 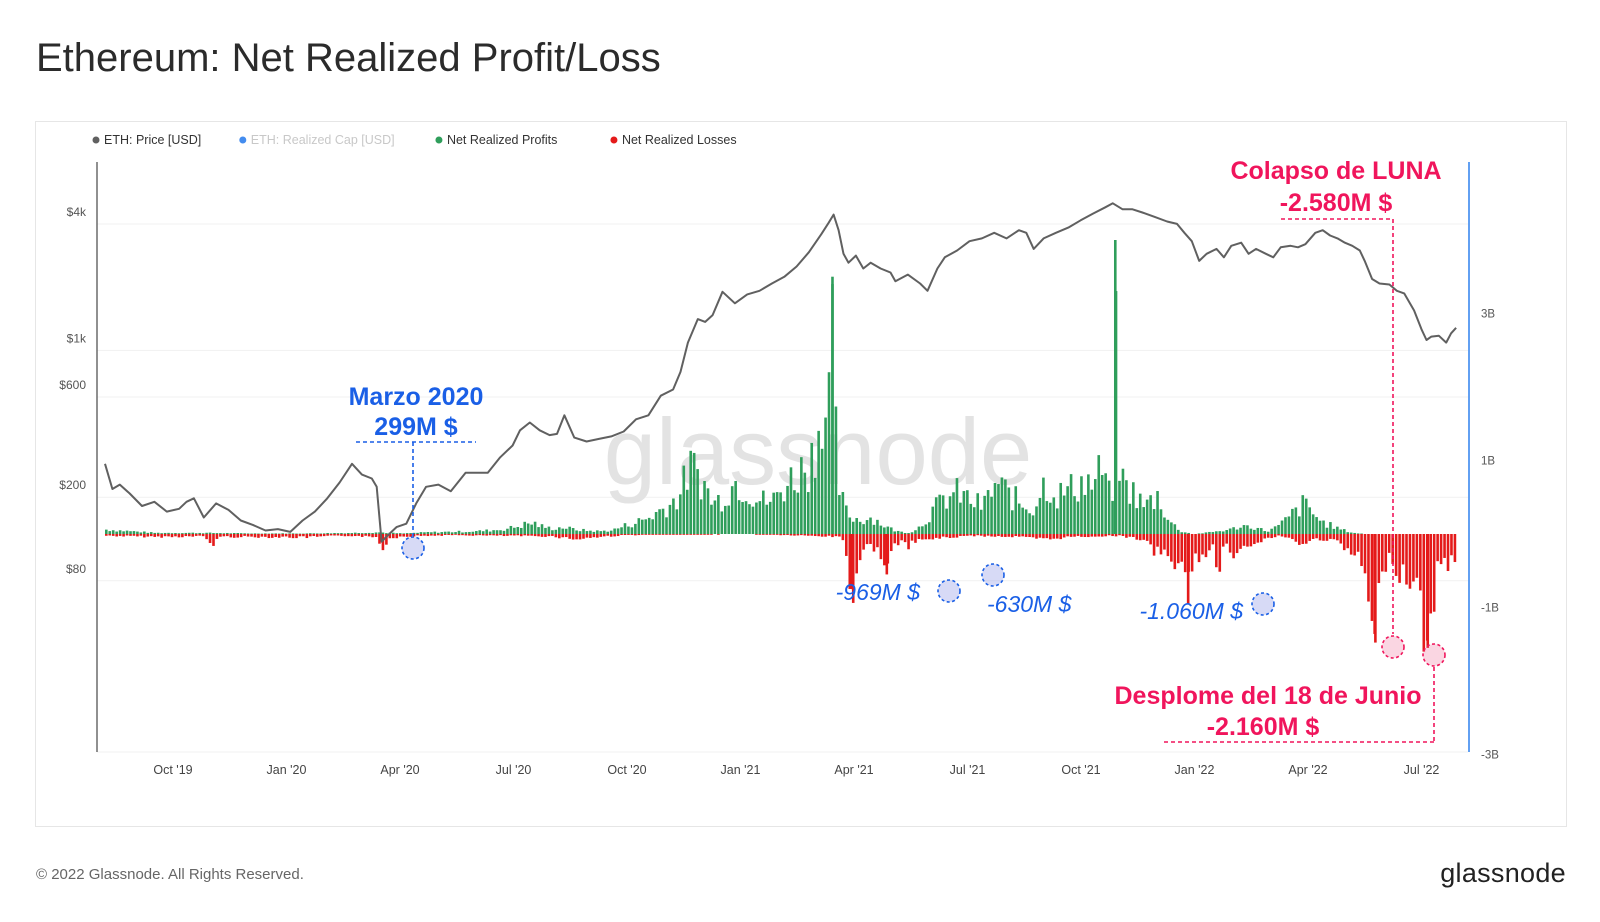 What do you see at coordinates (77, 212) in the screenshot?
I see `left-tick-label-0: $4k` at bounding box center [77, 212].